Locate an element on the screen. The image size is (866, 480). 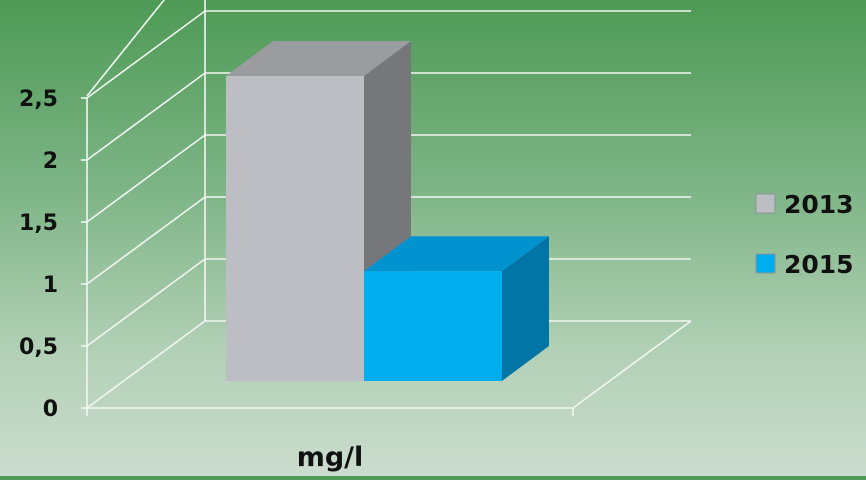
y-tick-label: 1 is located at coordinates (50, 285).